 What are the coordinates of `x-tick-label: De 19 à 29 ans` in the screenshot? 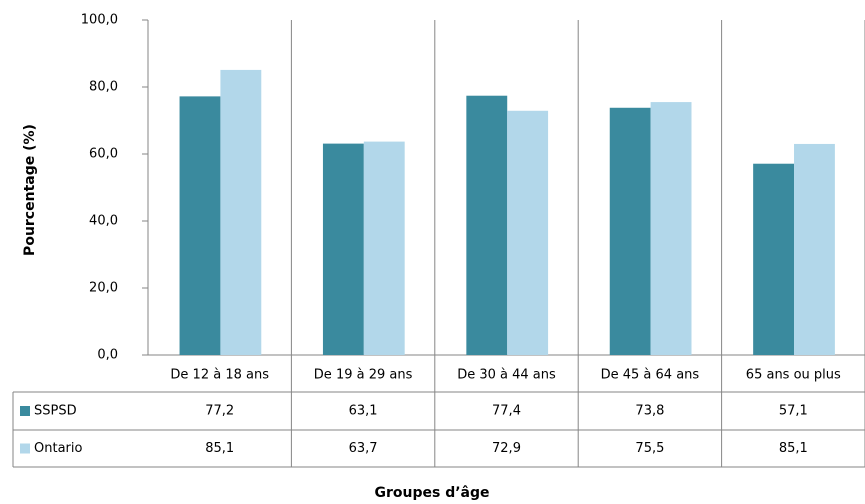 It's located at (363, 375).